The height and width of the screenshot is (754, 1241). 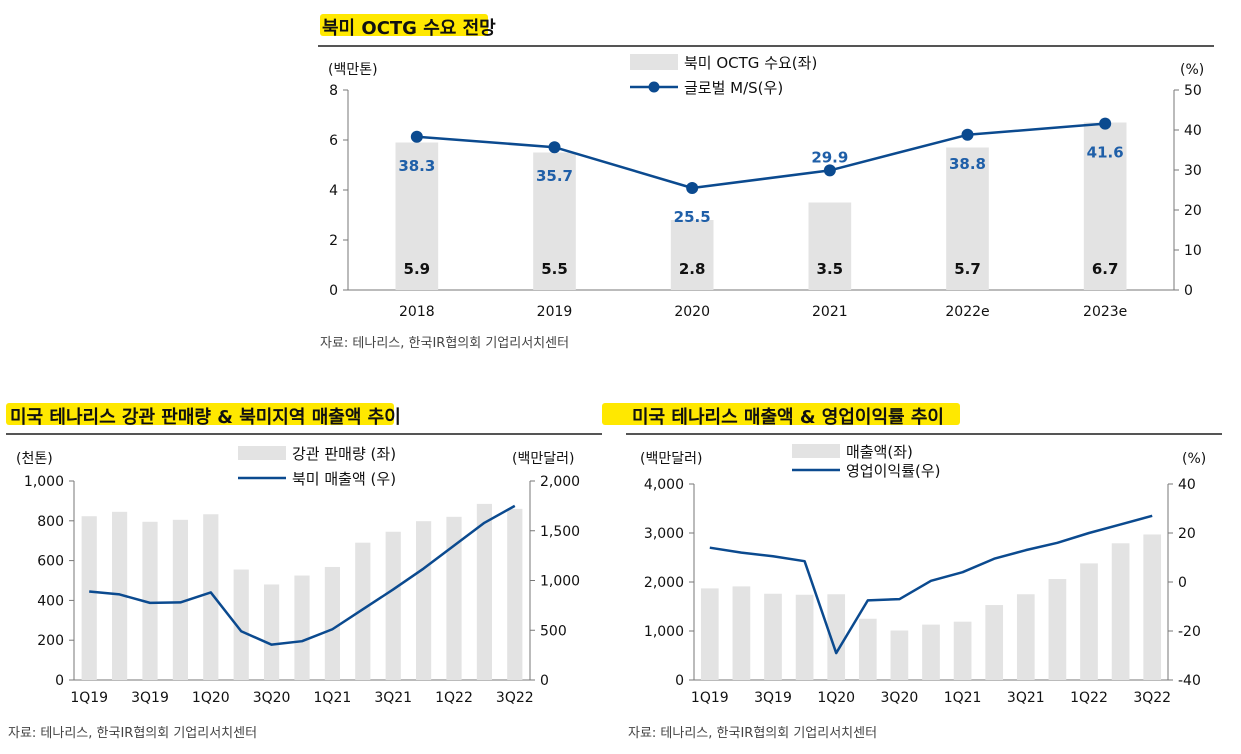 What do you see at coordinates (554, 269) in the screenshot?
I see `bar-value-label: 5.5` at bounding box center [554, 269].